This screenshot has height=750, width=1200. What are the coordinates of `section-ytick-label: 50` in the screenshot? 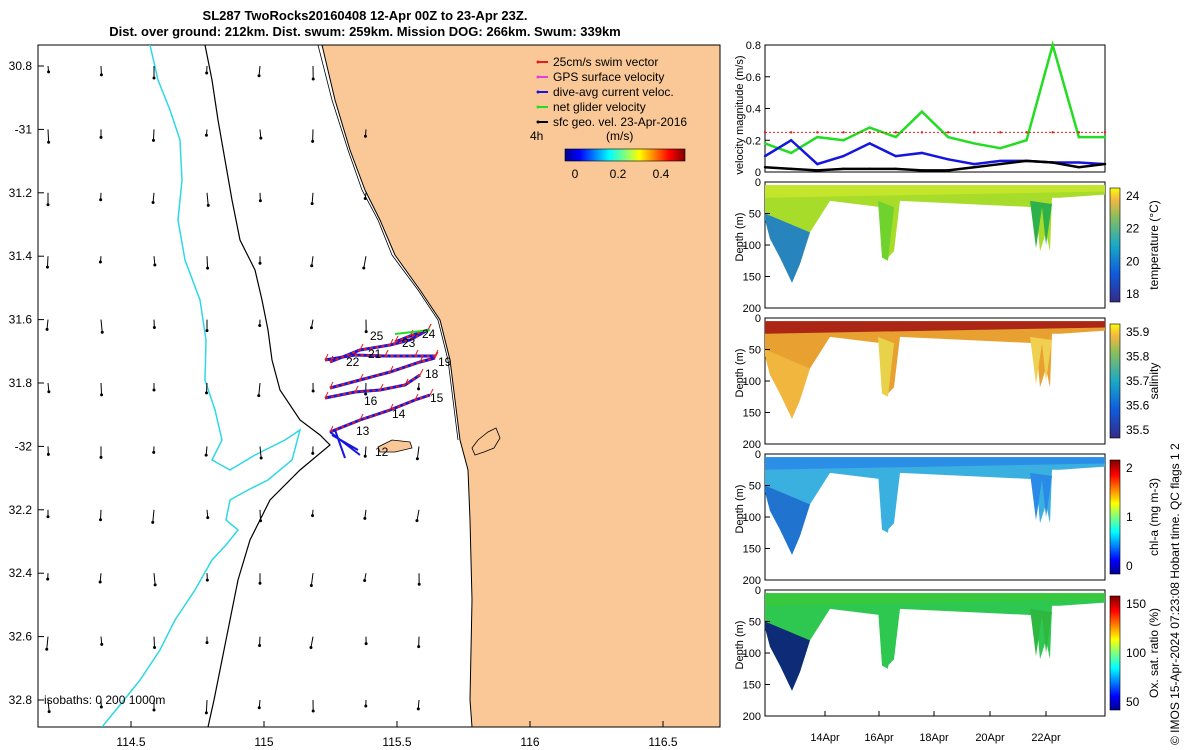 It's located at (755, 487).